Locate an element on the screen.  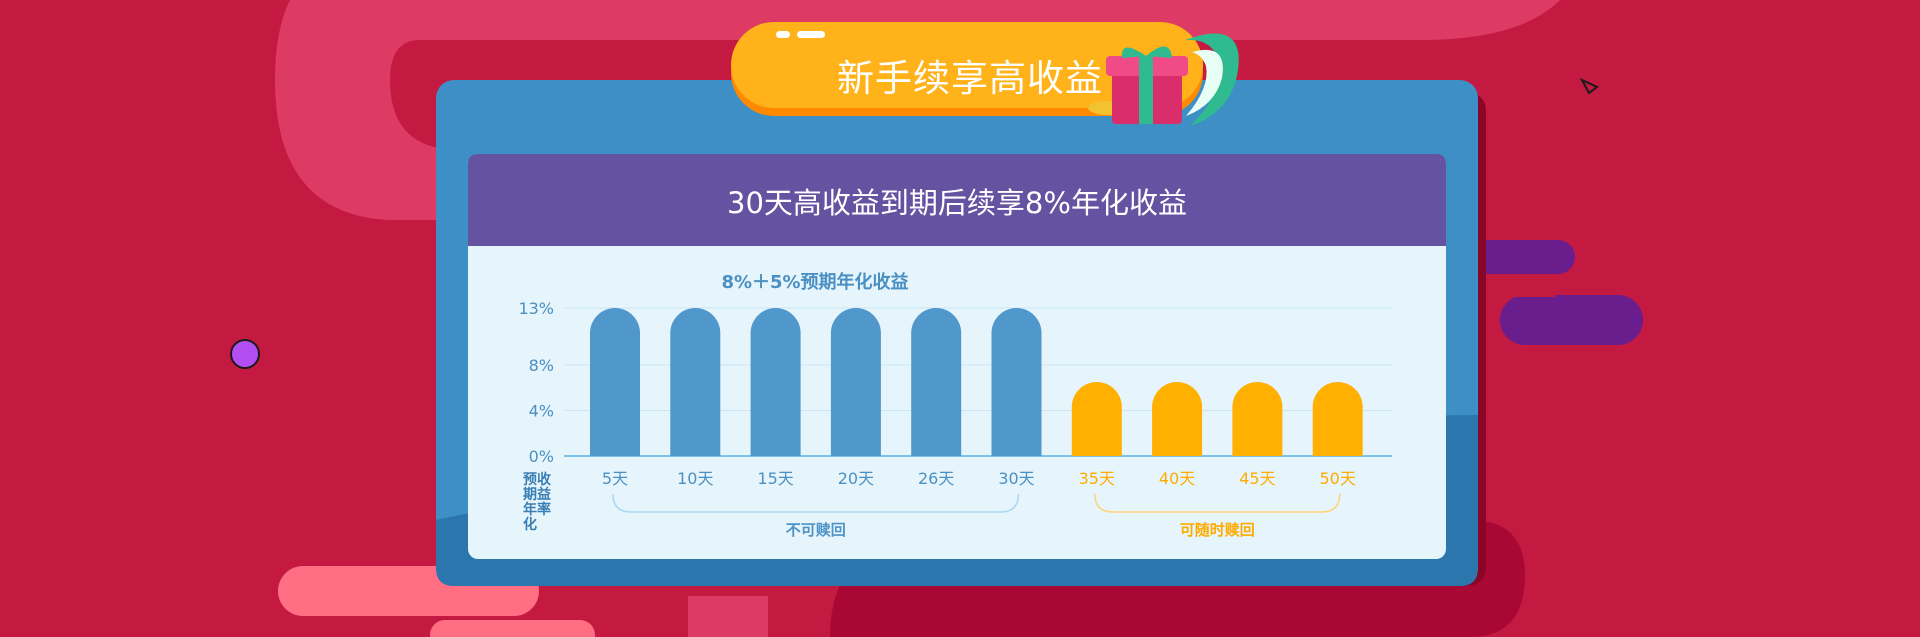
y-tick-label: 8% is located at coordinates (541, 365).